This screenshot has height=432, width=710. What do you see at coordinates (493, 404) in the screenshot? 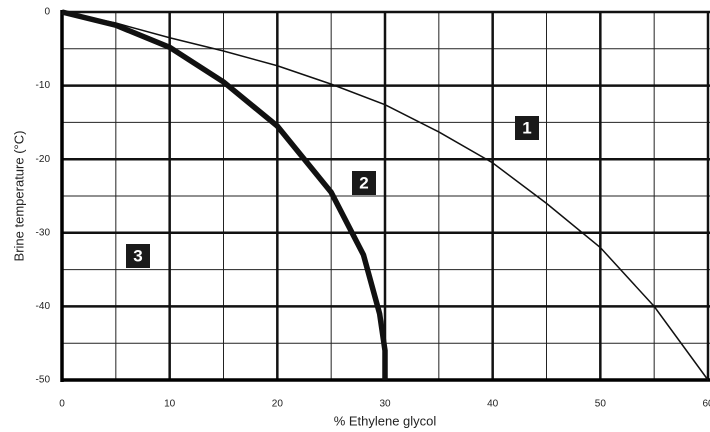
I see `x-tick-label: 40` at bounding box center [493, 404].